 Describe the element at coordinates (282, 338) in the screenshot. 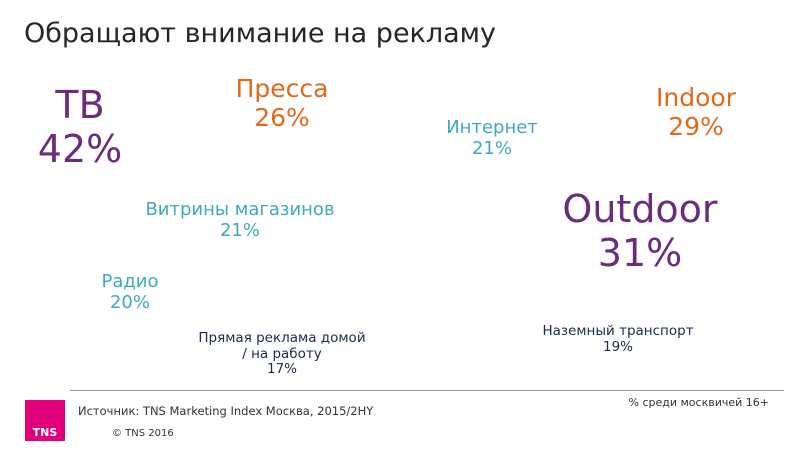

I see `item-direct-mail-label-line1: Прямая реклама домой` at that location.